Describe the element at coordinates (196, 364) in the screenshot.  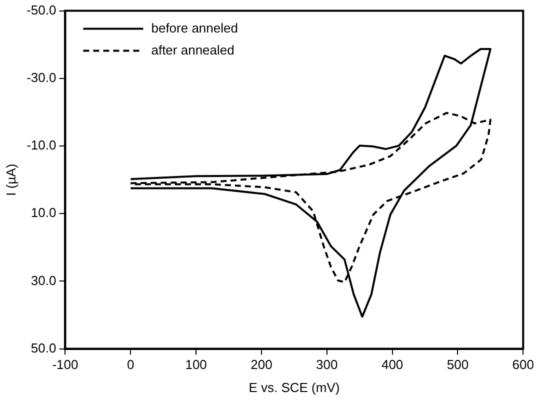
I see `x-tick-label: 100` at that location.